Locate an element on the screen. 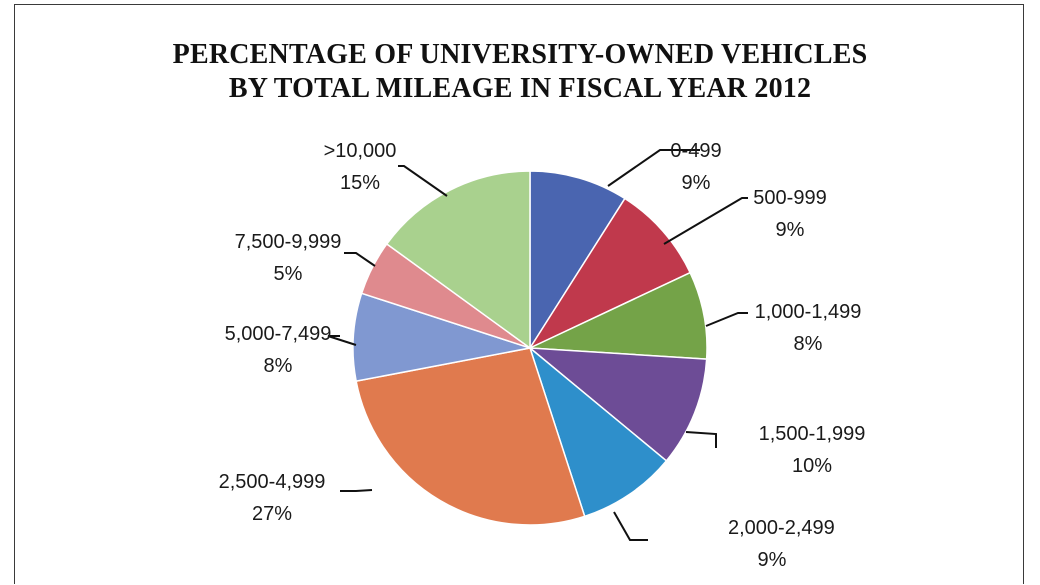 This screenshot has height=585, width=1040. slice-percent-1: 9% is located at coordinates (696, 183).